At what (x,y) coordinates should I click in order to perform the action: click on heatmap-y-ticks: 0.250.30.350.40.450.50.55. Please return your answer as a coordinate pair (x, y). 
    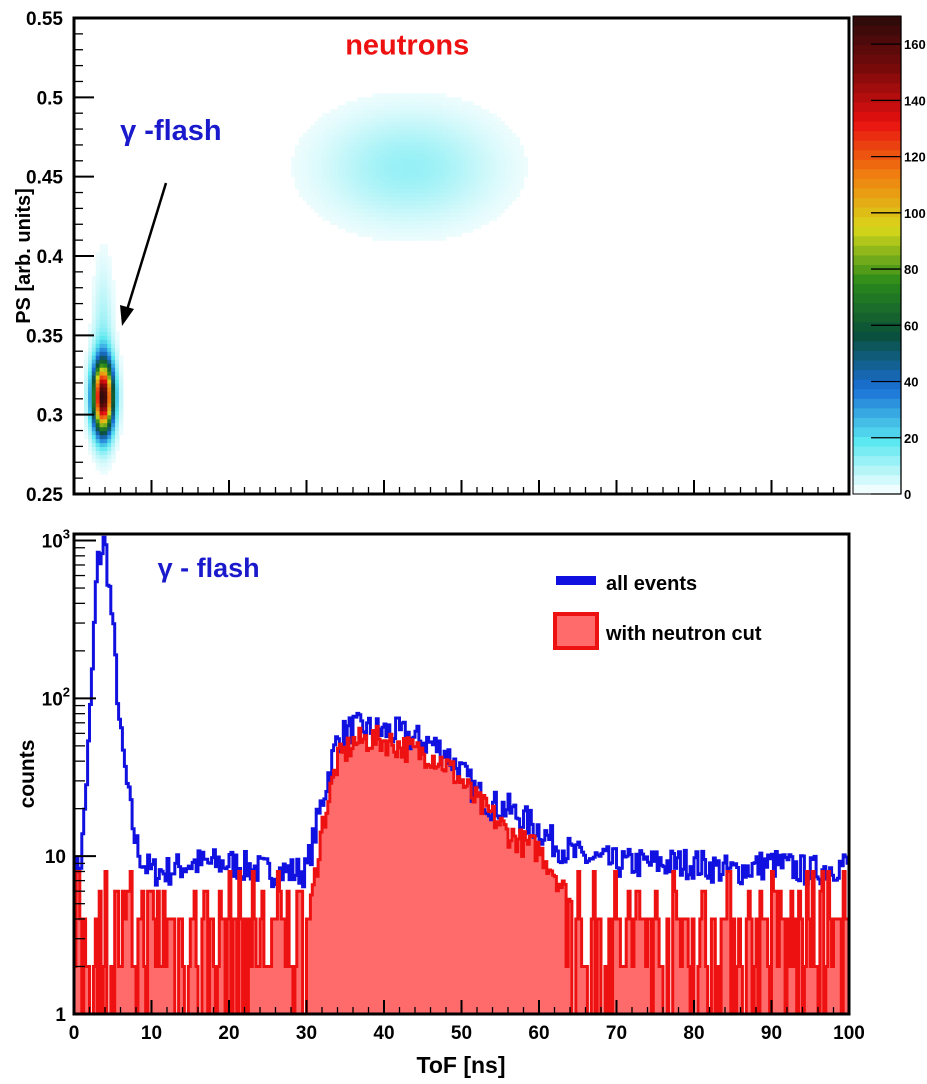
    Looking at the image, I should click on (60, 257).